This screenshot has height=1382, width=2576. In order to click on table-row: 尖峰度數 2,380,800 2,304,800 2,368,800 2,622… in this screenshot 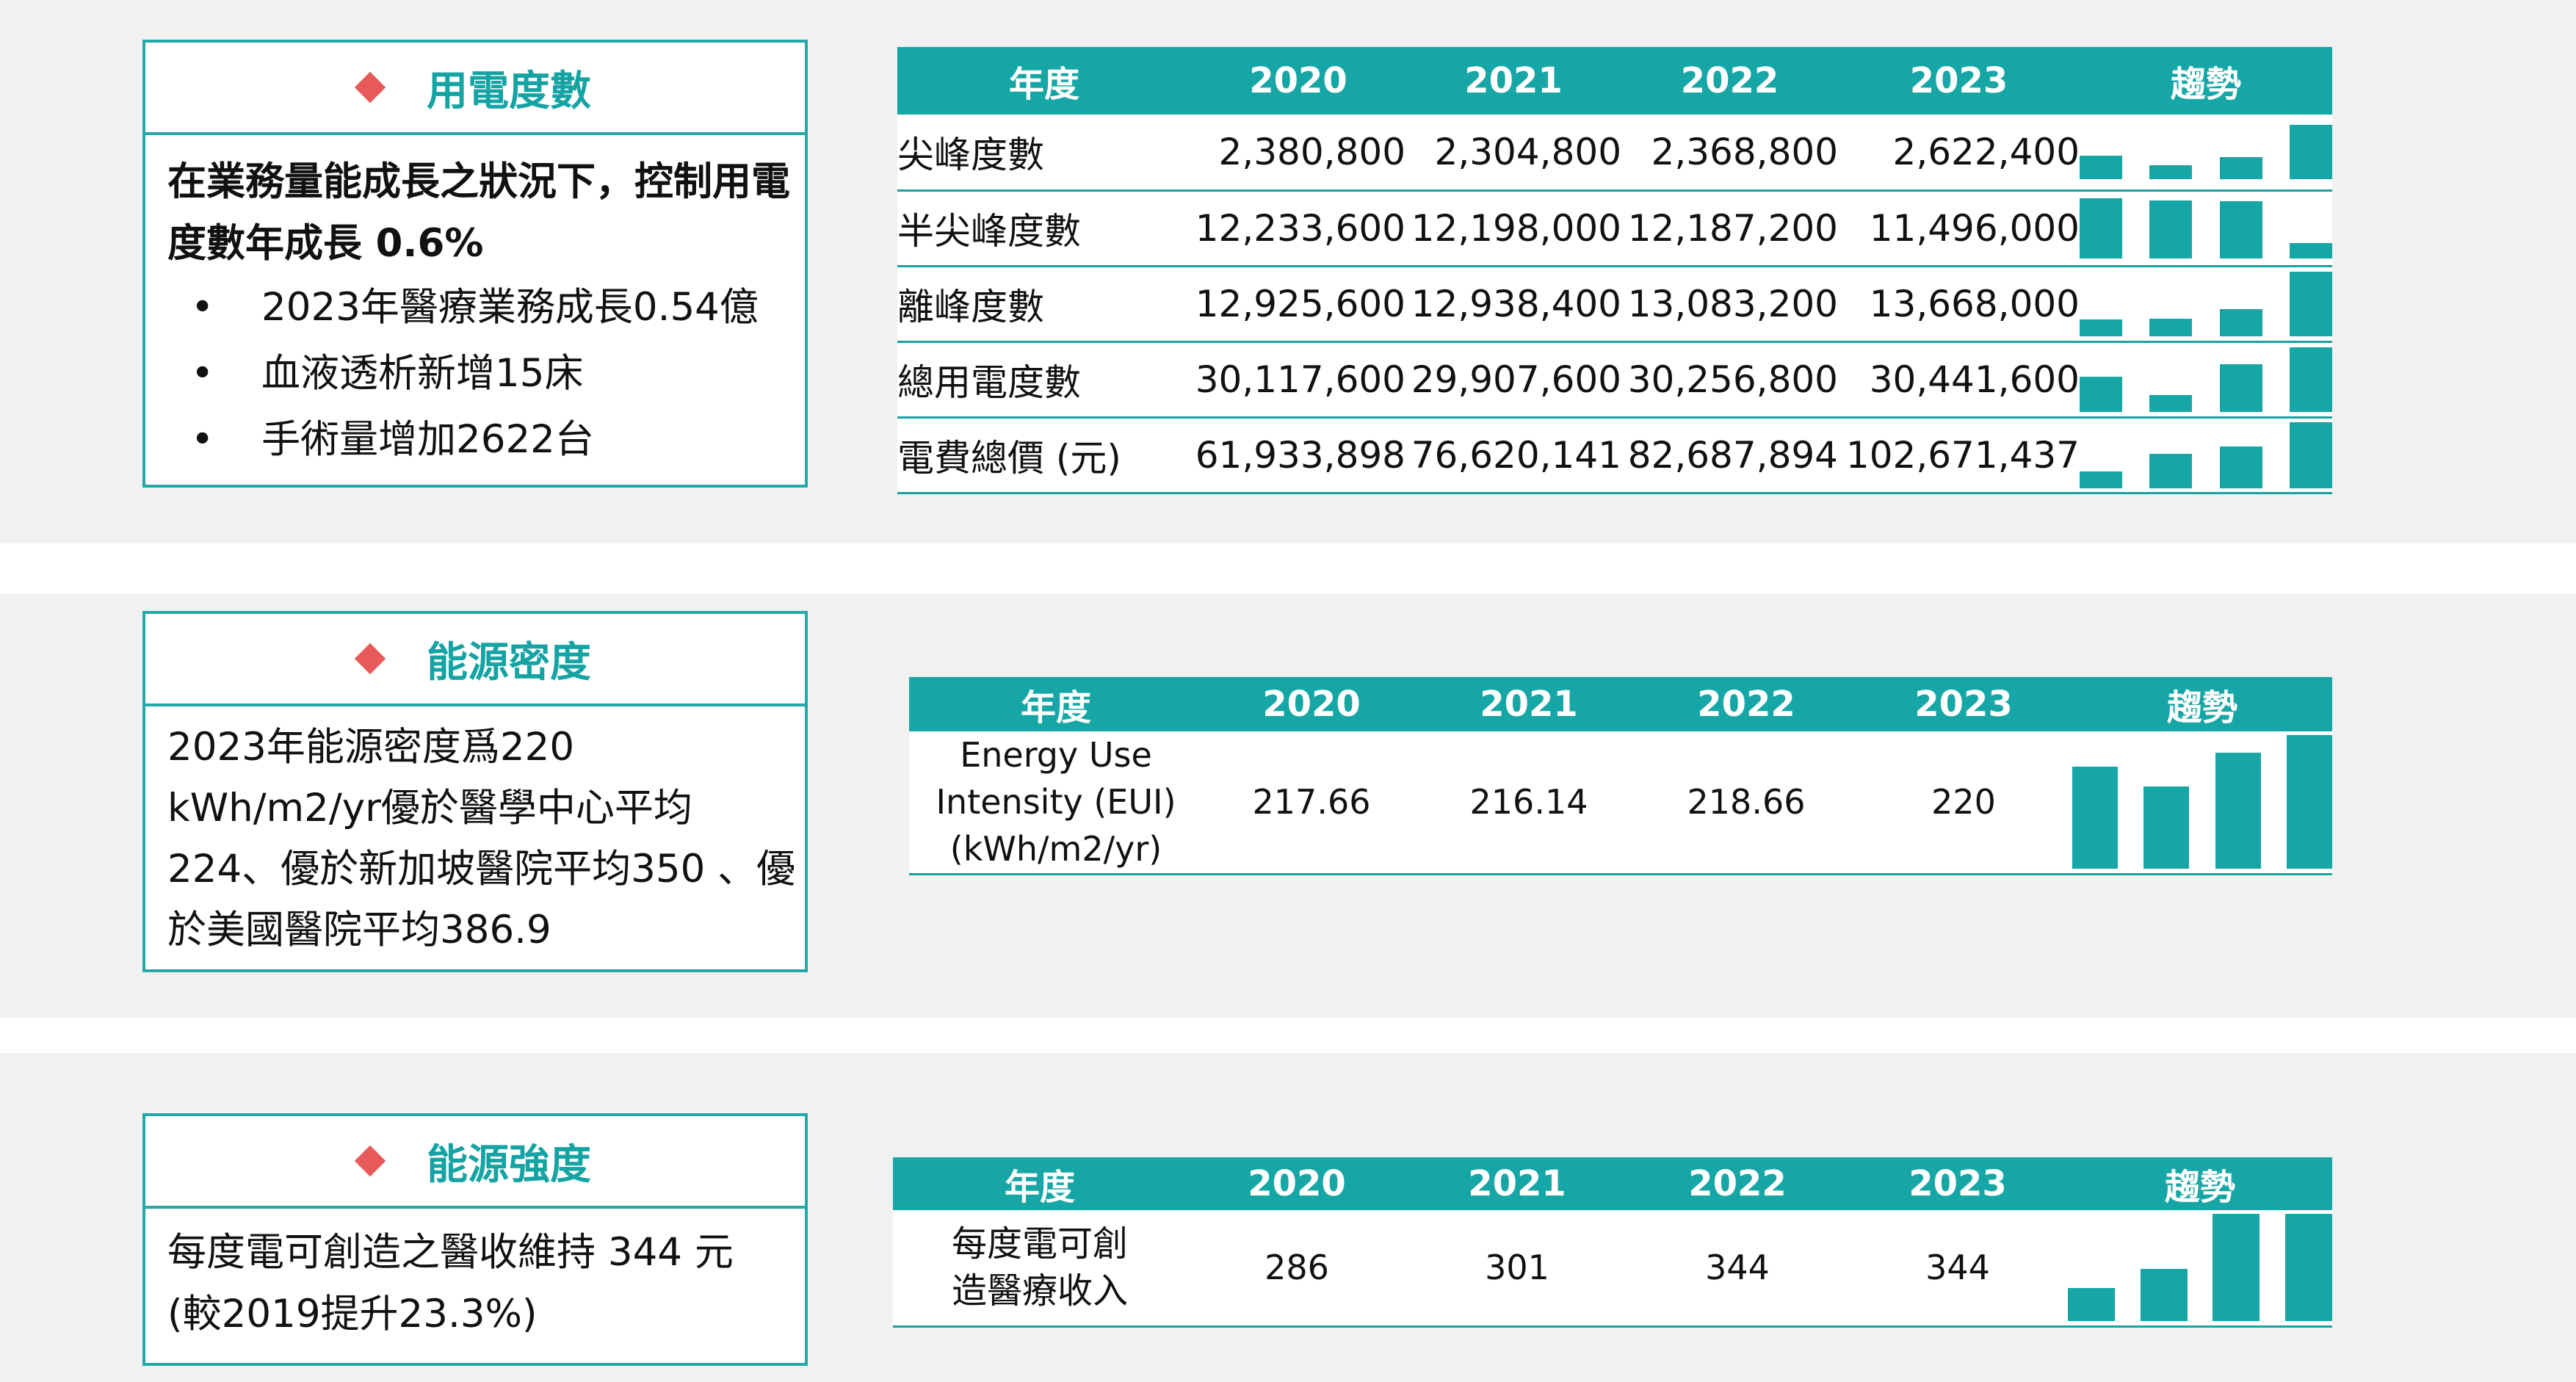, I will do `click(1614, 153)`.